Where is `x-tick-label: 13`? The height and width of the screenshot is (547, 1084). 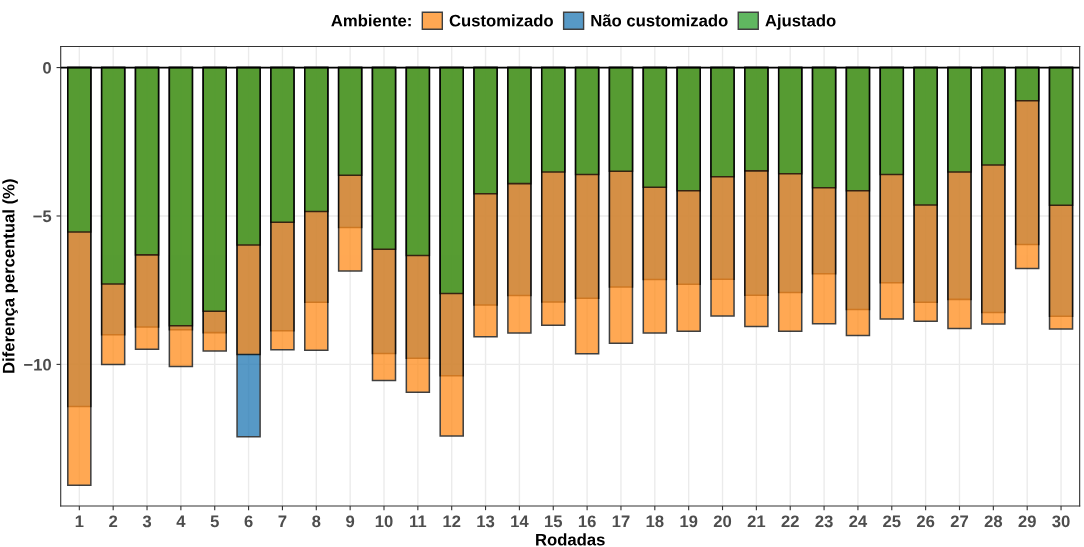 x-tick-label: 13 is located at coordinates (486, 521).